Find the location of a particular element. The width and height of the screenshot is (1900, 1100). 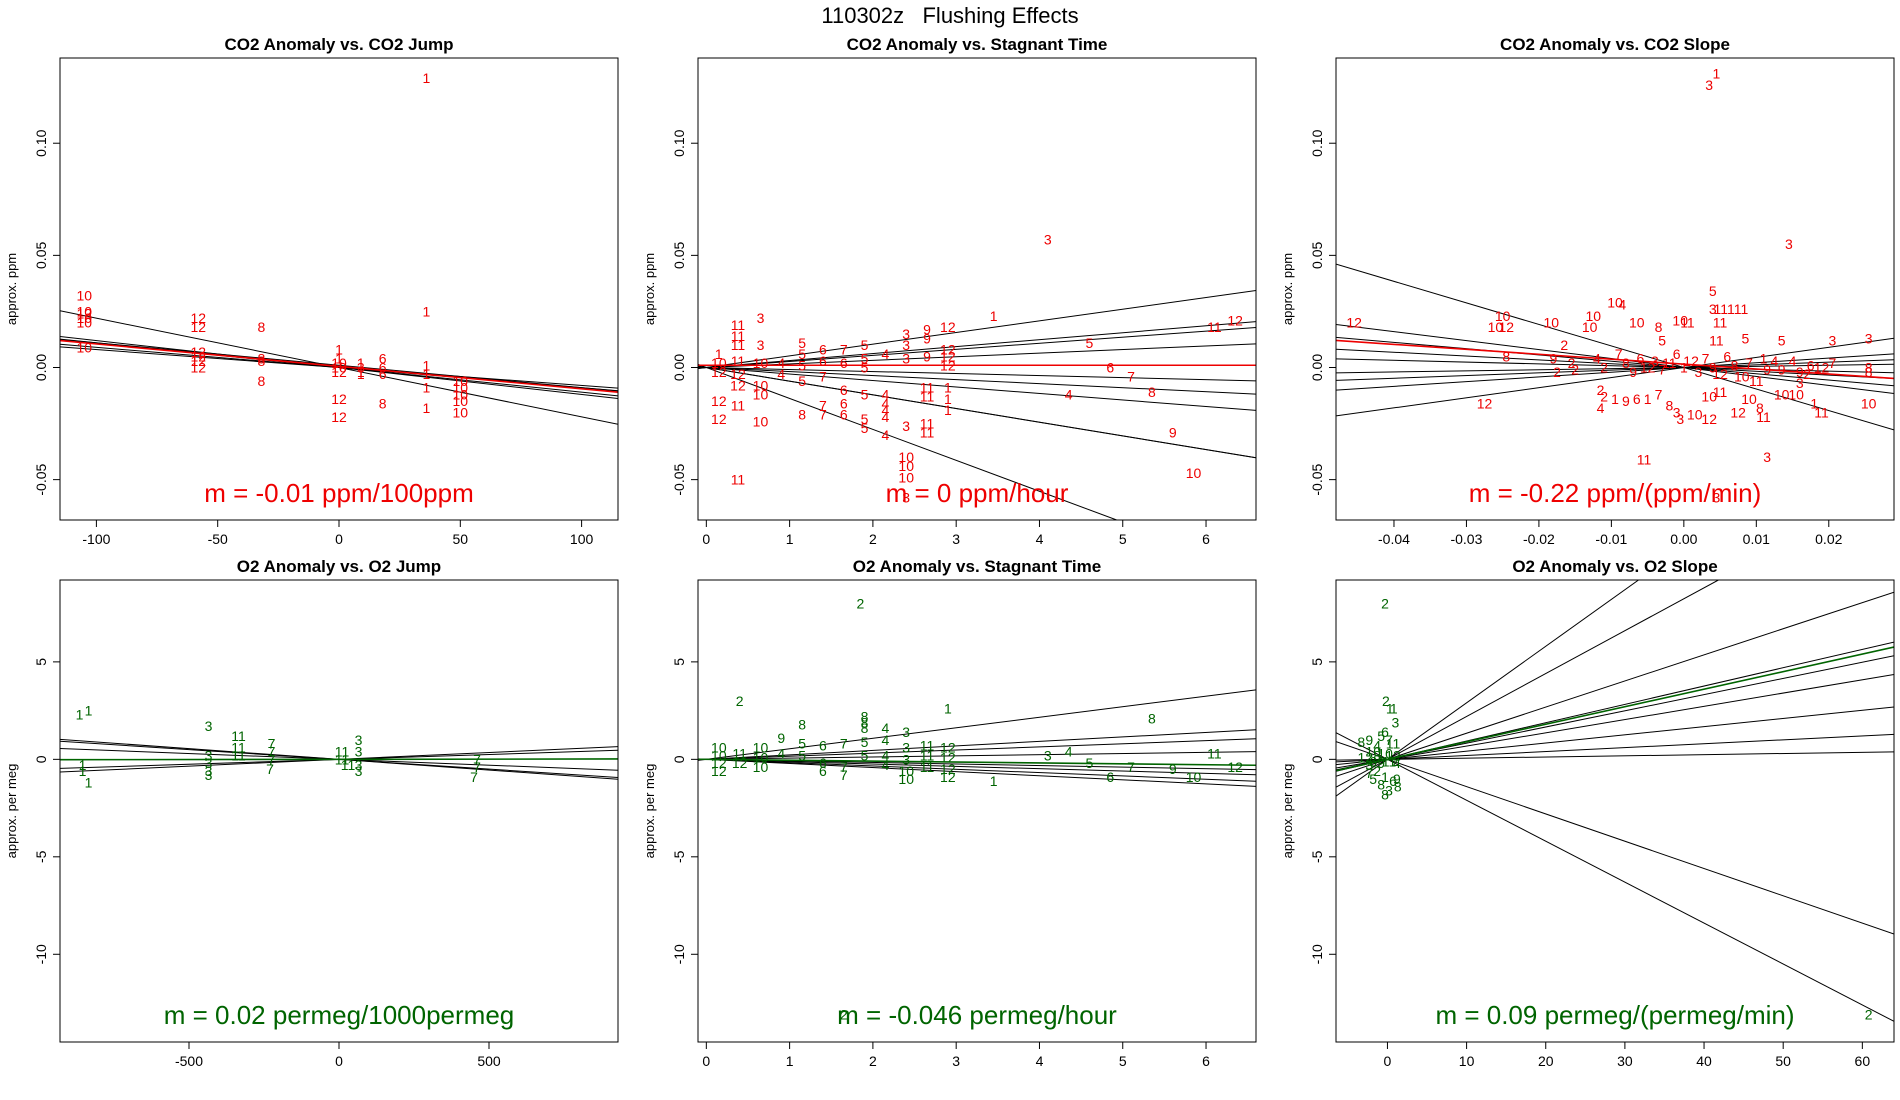

x-tick-label: 50 is located at coordinates (461, 539).